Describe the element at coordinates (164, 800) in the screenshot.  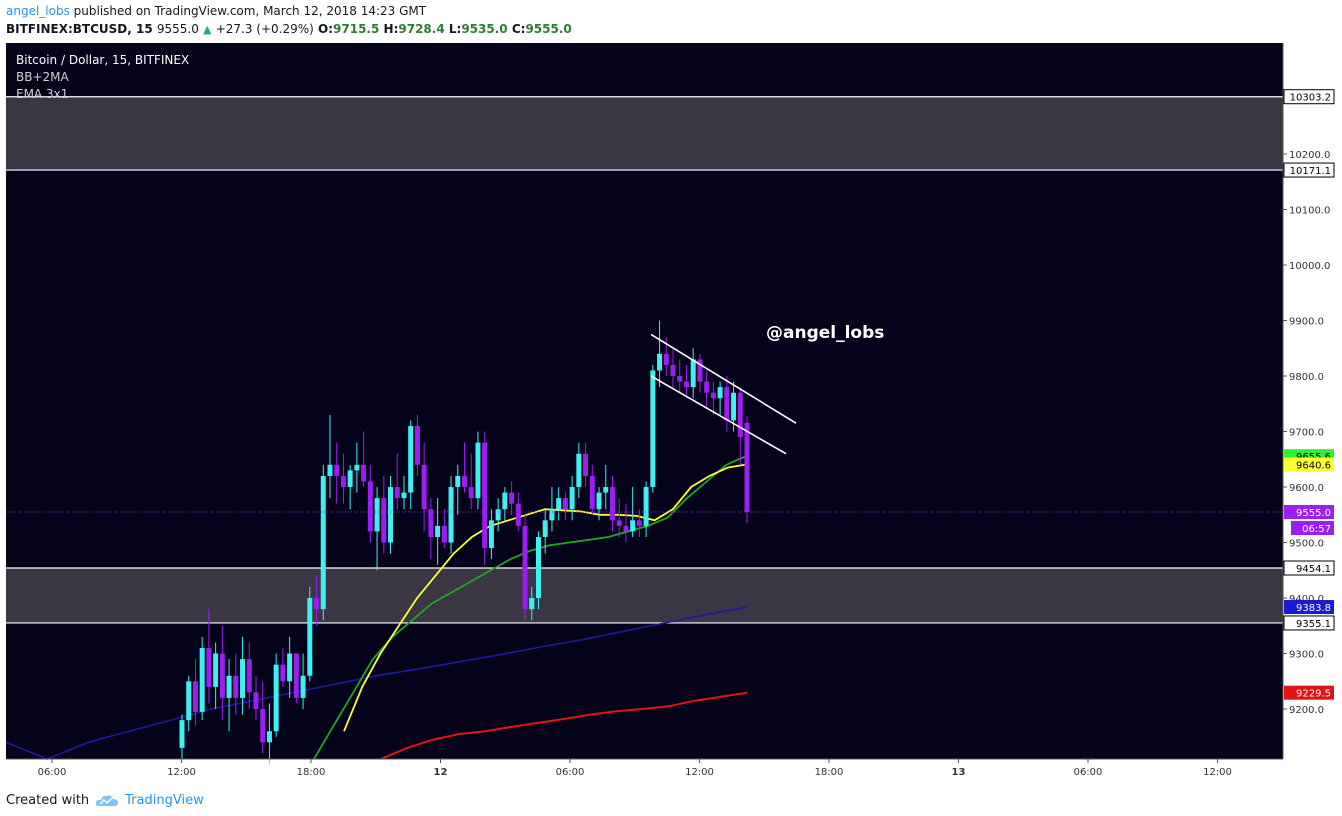
I see `tradingview-link: TradingView` at that location.